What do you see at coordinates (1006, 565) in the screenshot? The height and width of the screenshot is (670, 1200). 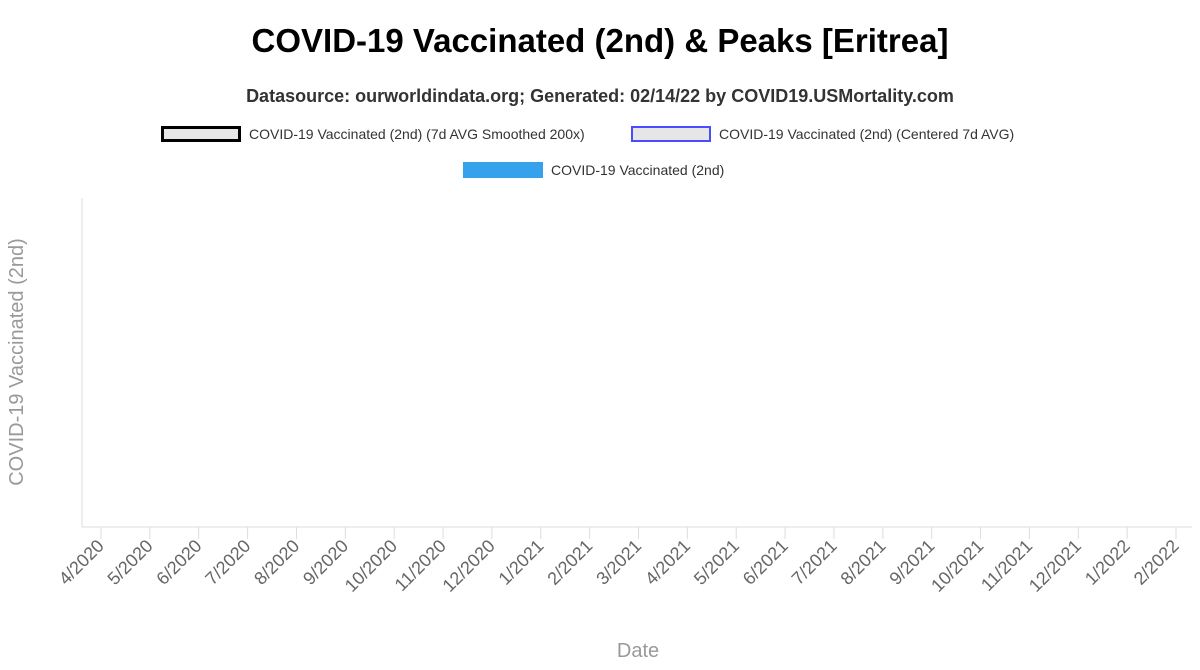 I see `x-tick-label: 11/2021` at bounding box center [1006, 565].